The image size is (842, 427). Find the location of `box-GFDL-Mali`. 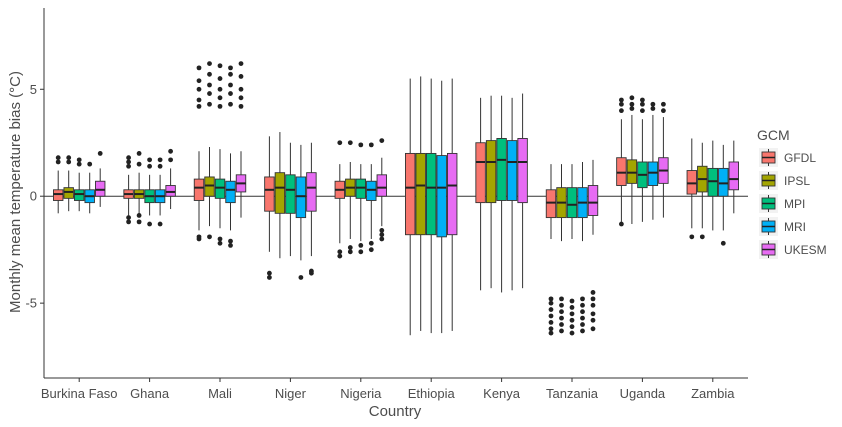

box-GFDL-Mali is located at coordinates (199, 153).